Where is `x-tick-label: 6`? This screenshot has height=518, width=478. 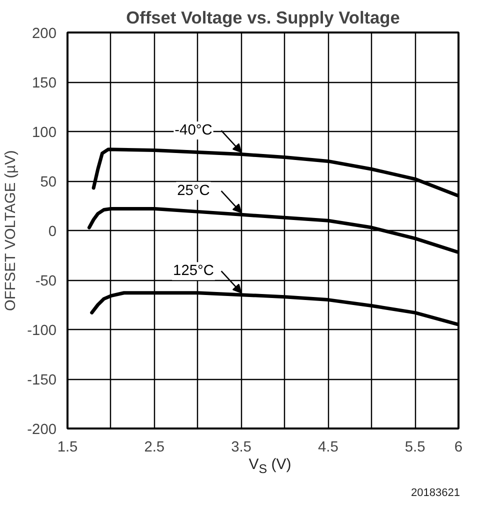 x-tick-label: 6 is located at coordinates (458, 448).